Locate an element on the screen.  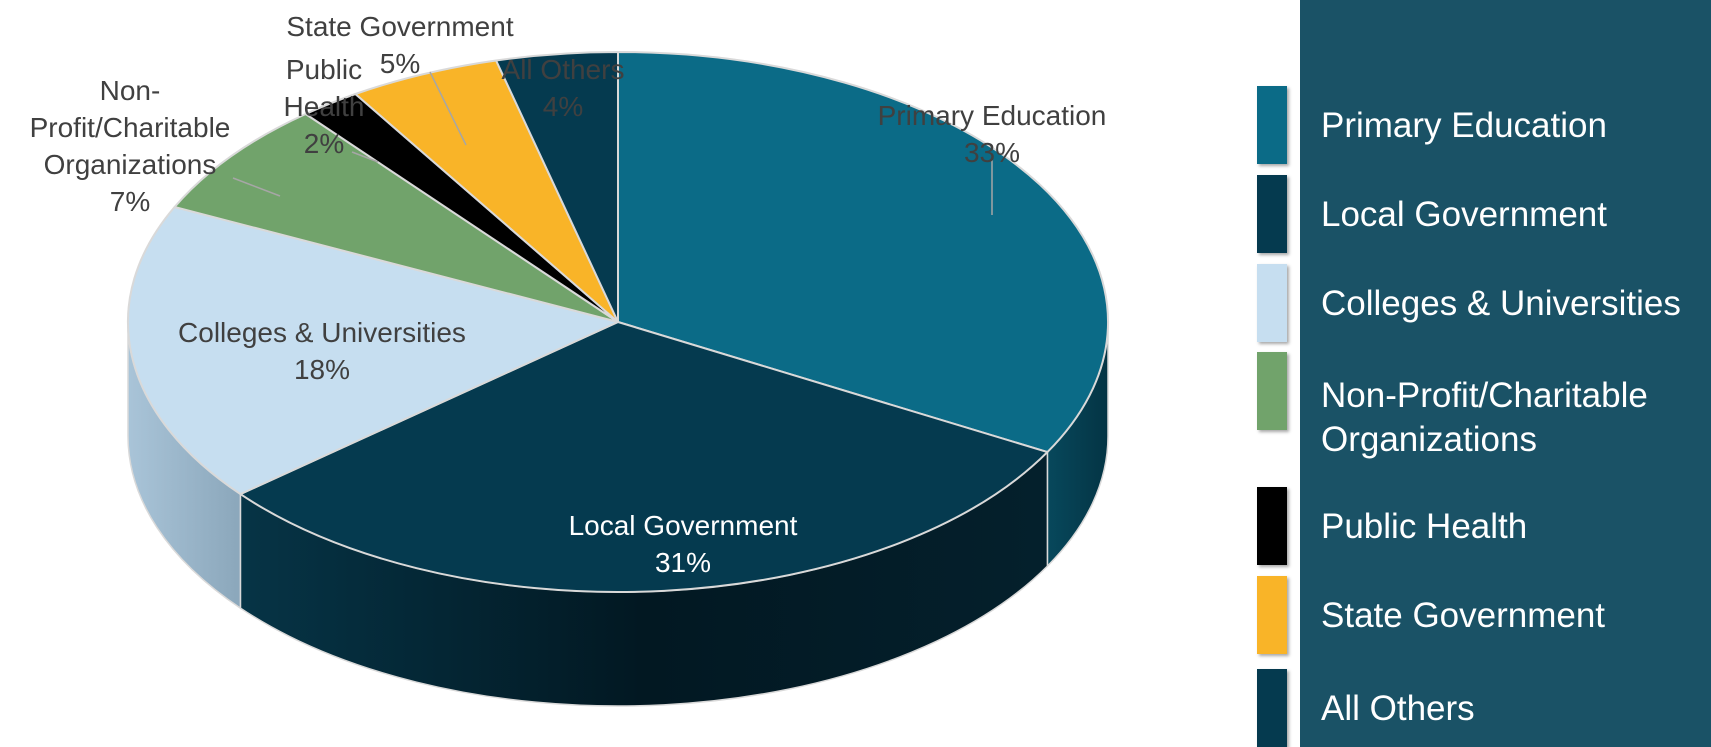
data-label-name: Colleges & Universities is located at coordinates (322, 332).